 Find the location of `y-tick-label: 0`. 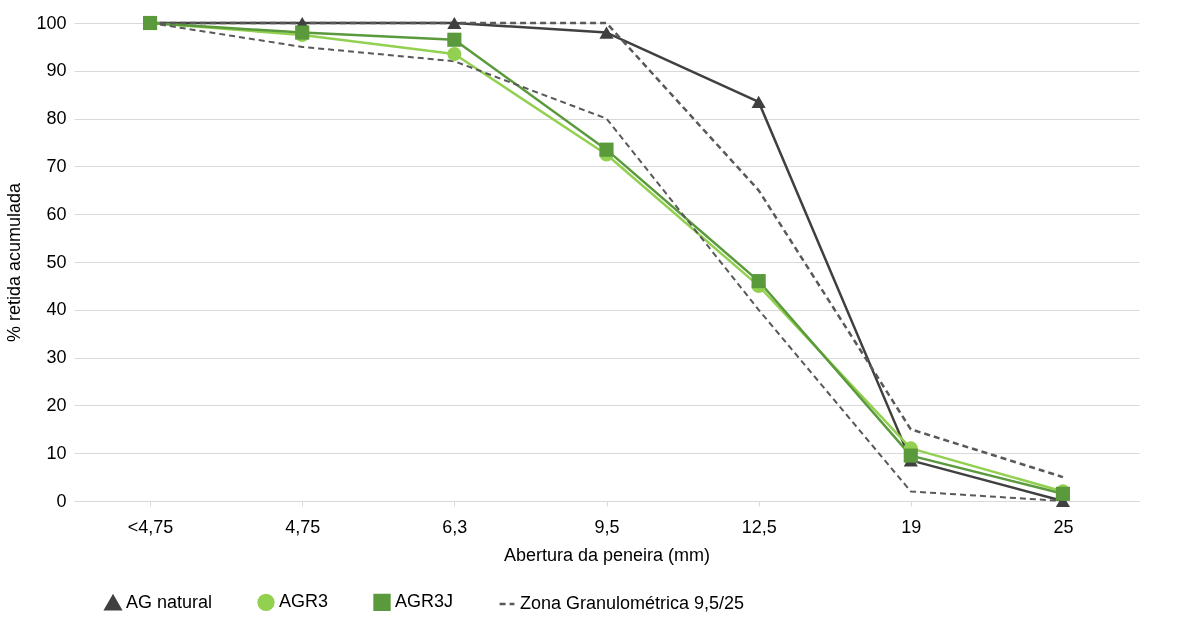

y-tick-label: 0 is located at coordinates (61, 500).